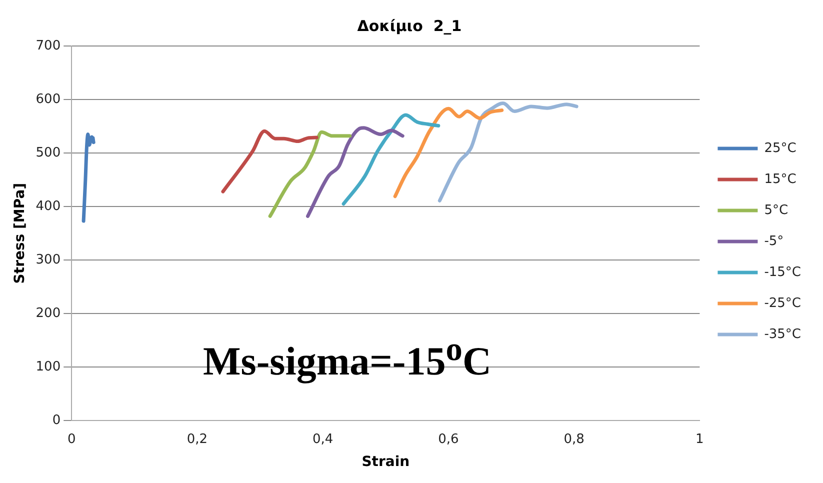 The width and height of the screenshot is (823, 483). Describe the element at coordinates (197, 439) in the screenshot. I see `x-tick-label: 0,2` at that location.